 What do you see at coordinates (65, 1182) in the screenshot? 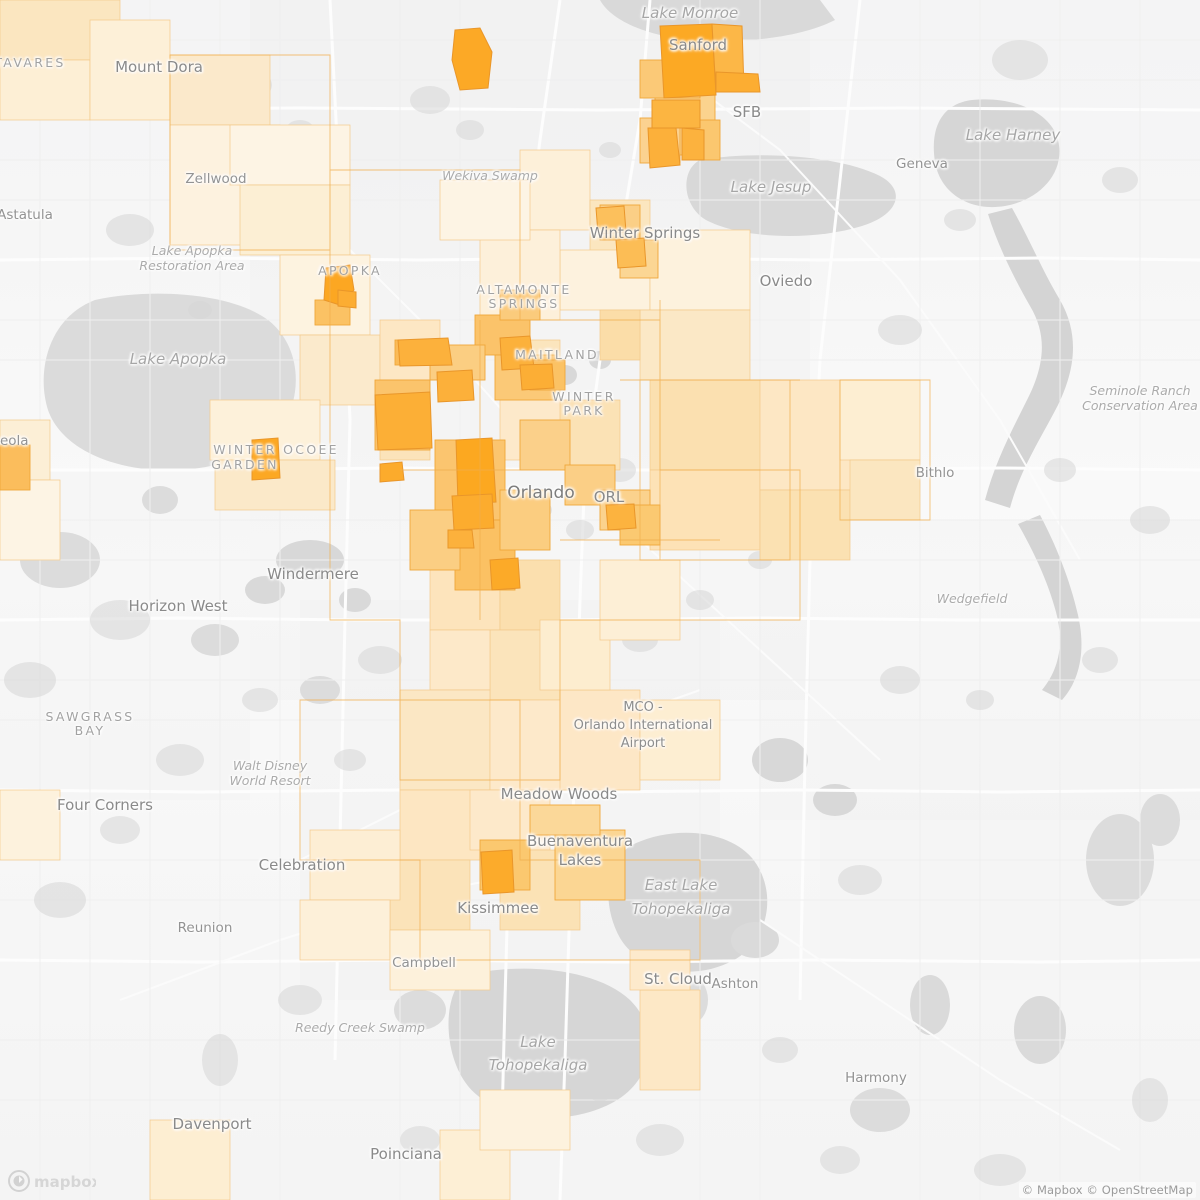
I see `mapbox-logo-text: mapbox` at bounding box center [65, 1182].